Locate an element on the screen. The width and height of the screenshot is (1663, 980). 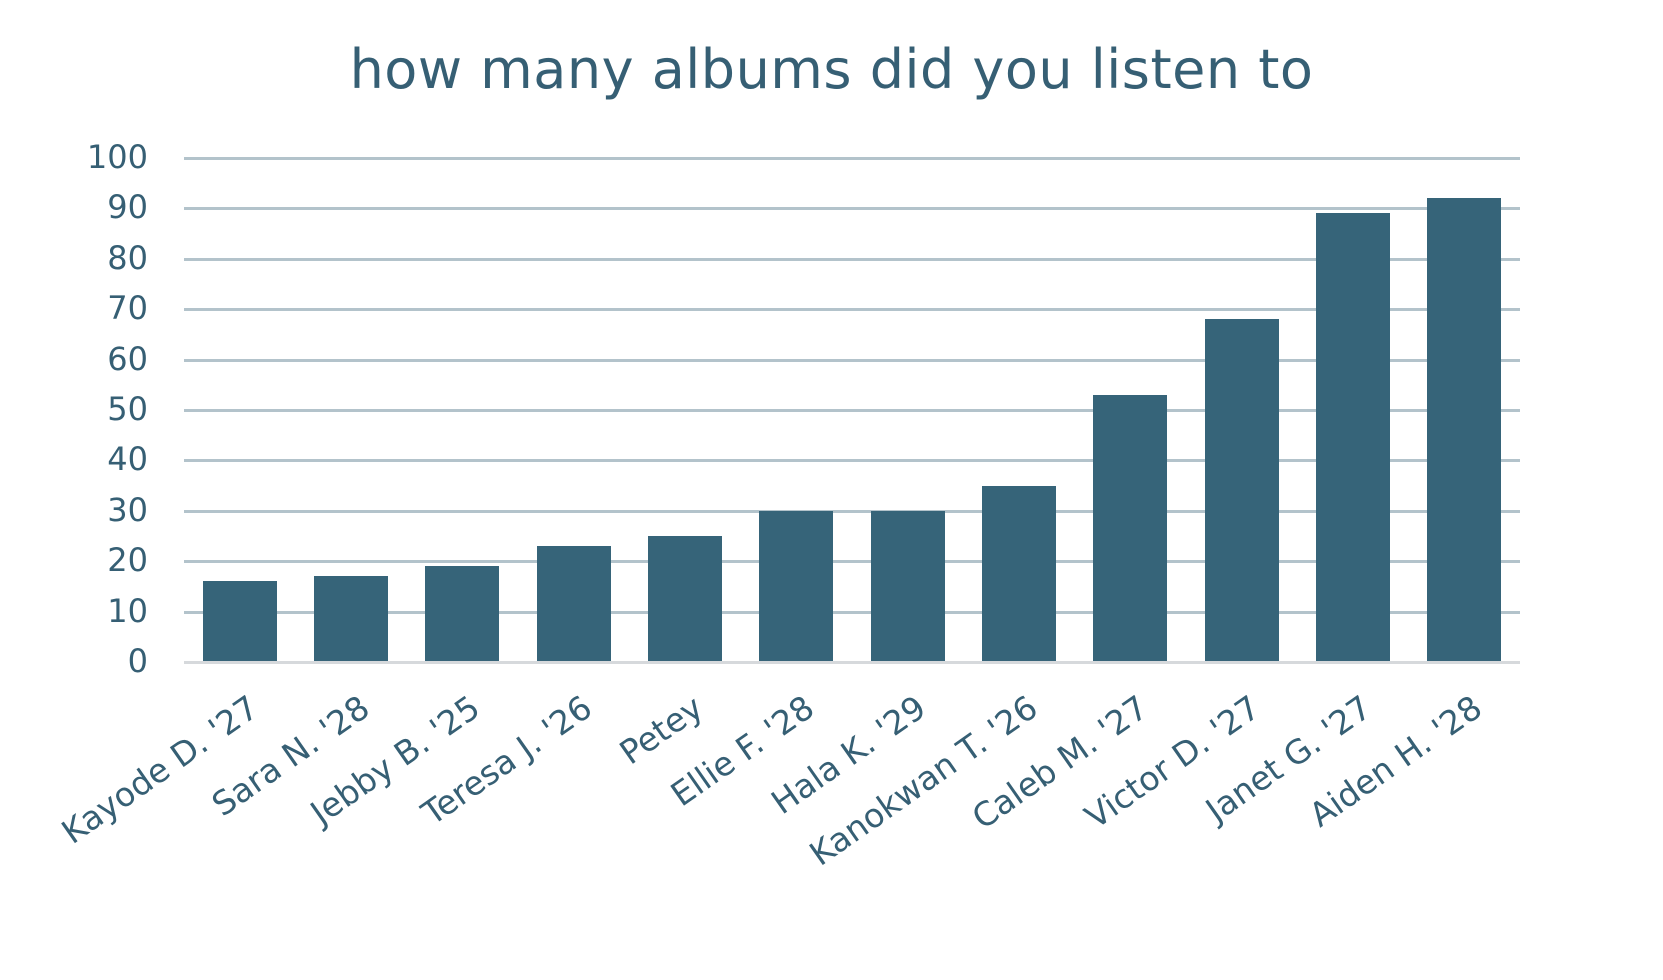
y-tick-label: 50 is located at coordinates (127, 409).